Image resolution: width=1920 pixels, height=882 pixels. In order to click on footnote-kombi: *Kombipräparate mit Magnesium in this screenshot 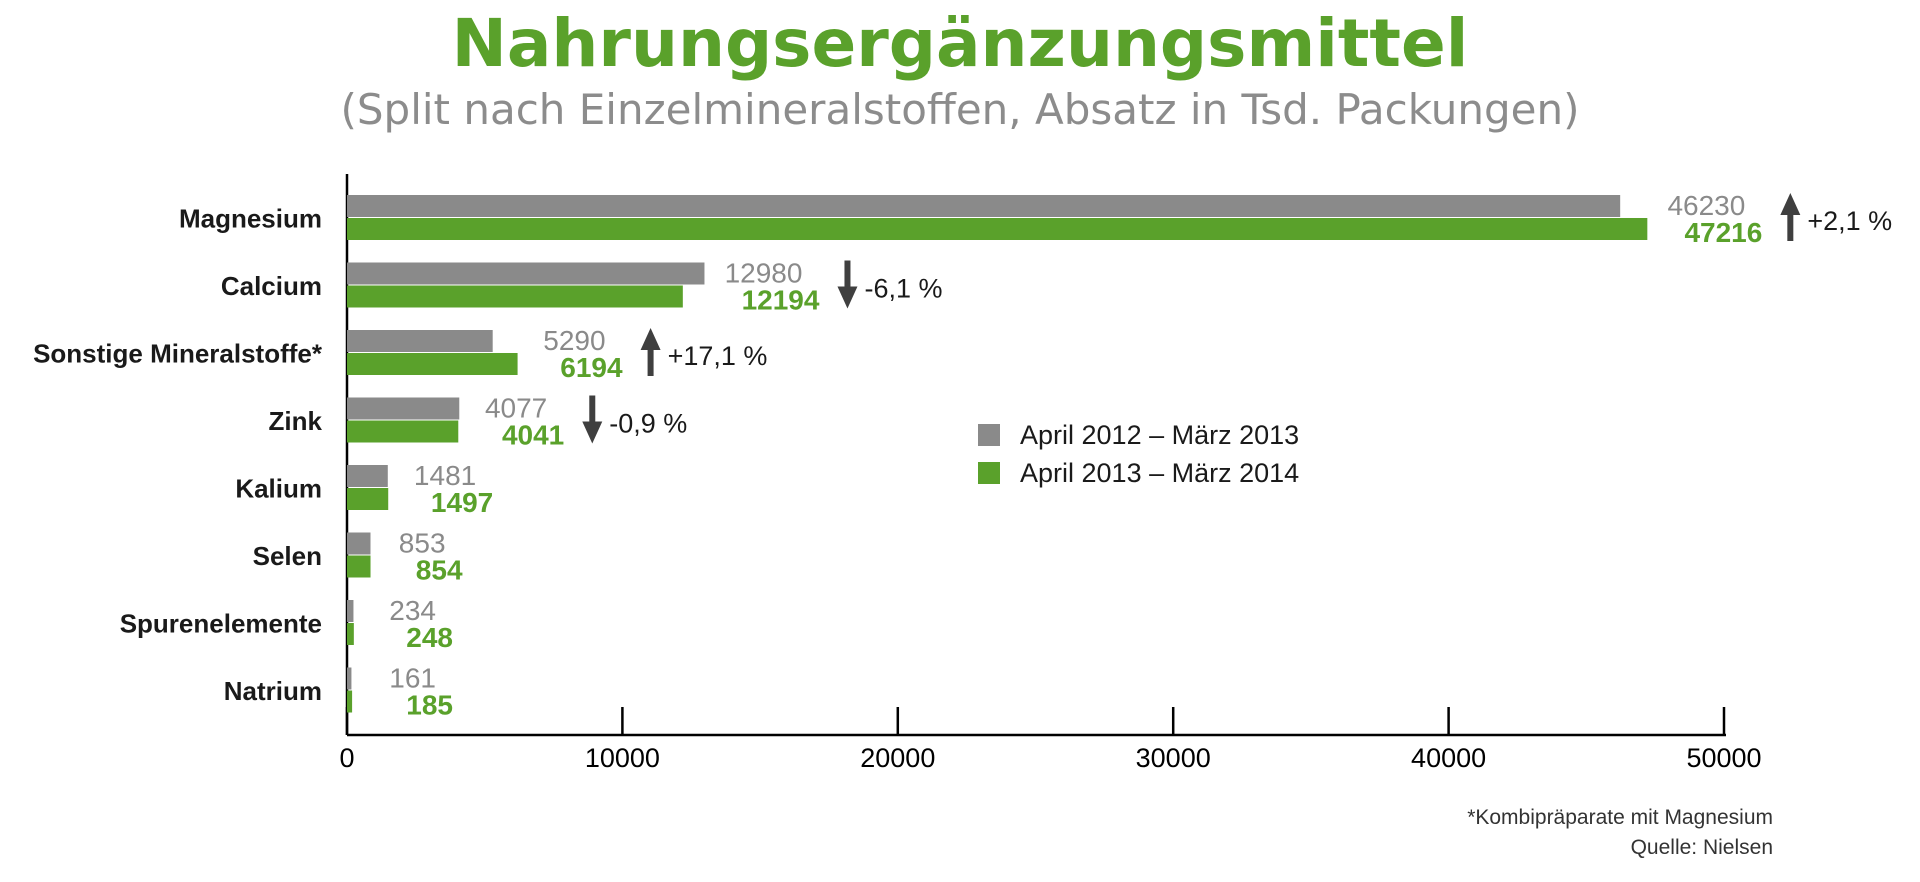, I will do `click(1620, 817)`.